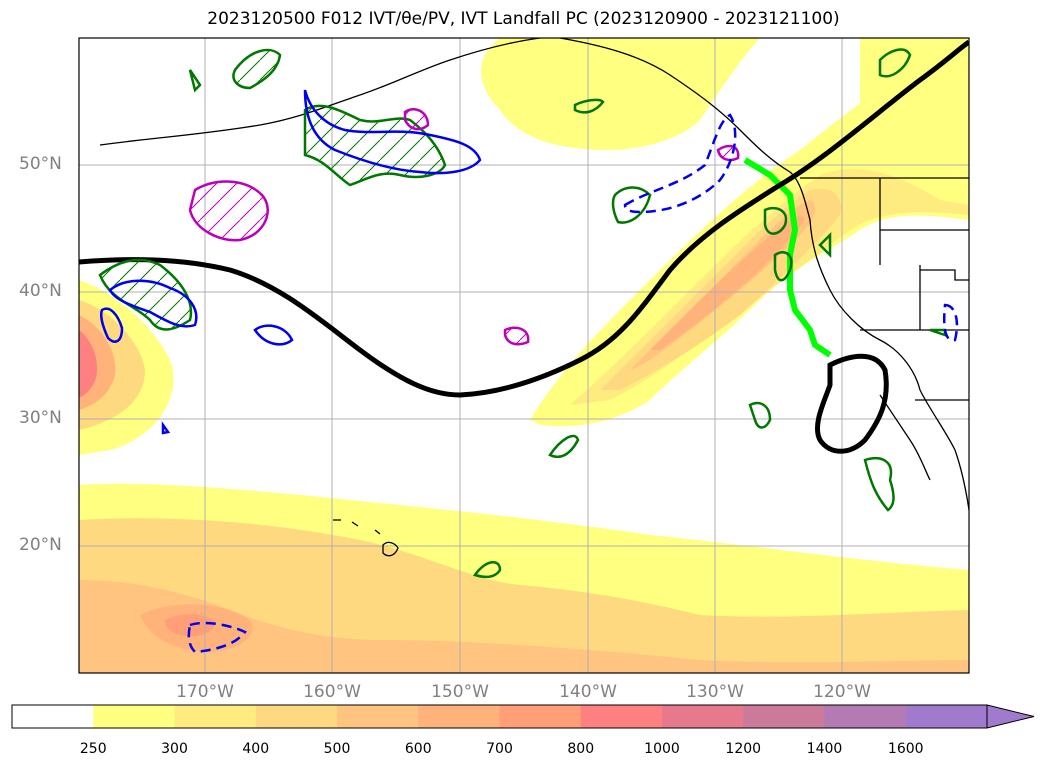  Describe the element at coordinates (620, 94) in the screenshot. I see `ivt-contour-250-north` at that location.